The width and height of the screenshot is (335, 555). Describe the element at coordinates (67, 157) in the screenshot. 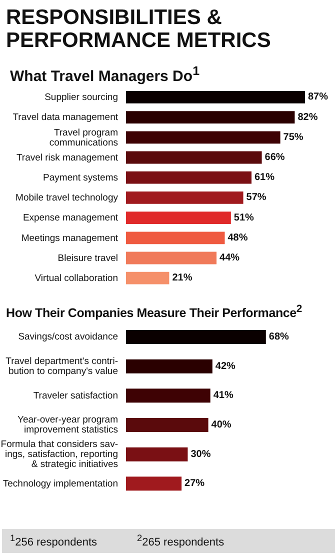

I see `y-tick-label: Travel risk management` at that location.